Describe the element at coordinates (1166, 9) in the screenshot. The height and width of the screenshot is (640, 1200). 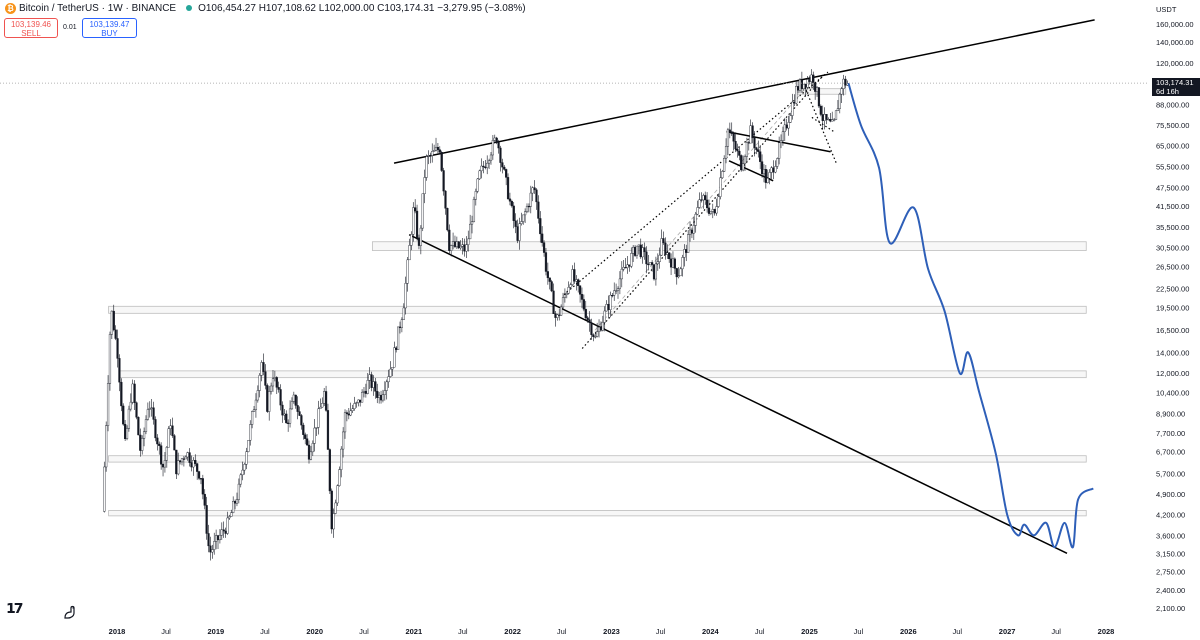
I see `currency-label: USDT` at that location.